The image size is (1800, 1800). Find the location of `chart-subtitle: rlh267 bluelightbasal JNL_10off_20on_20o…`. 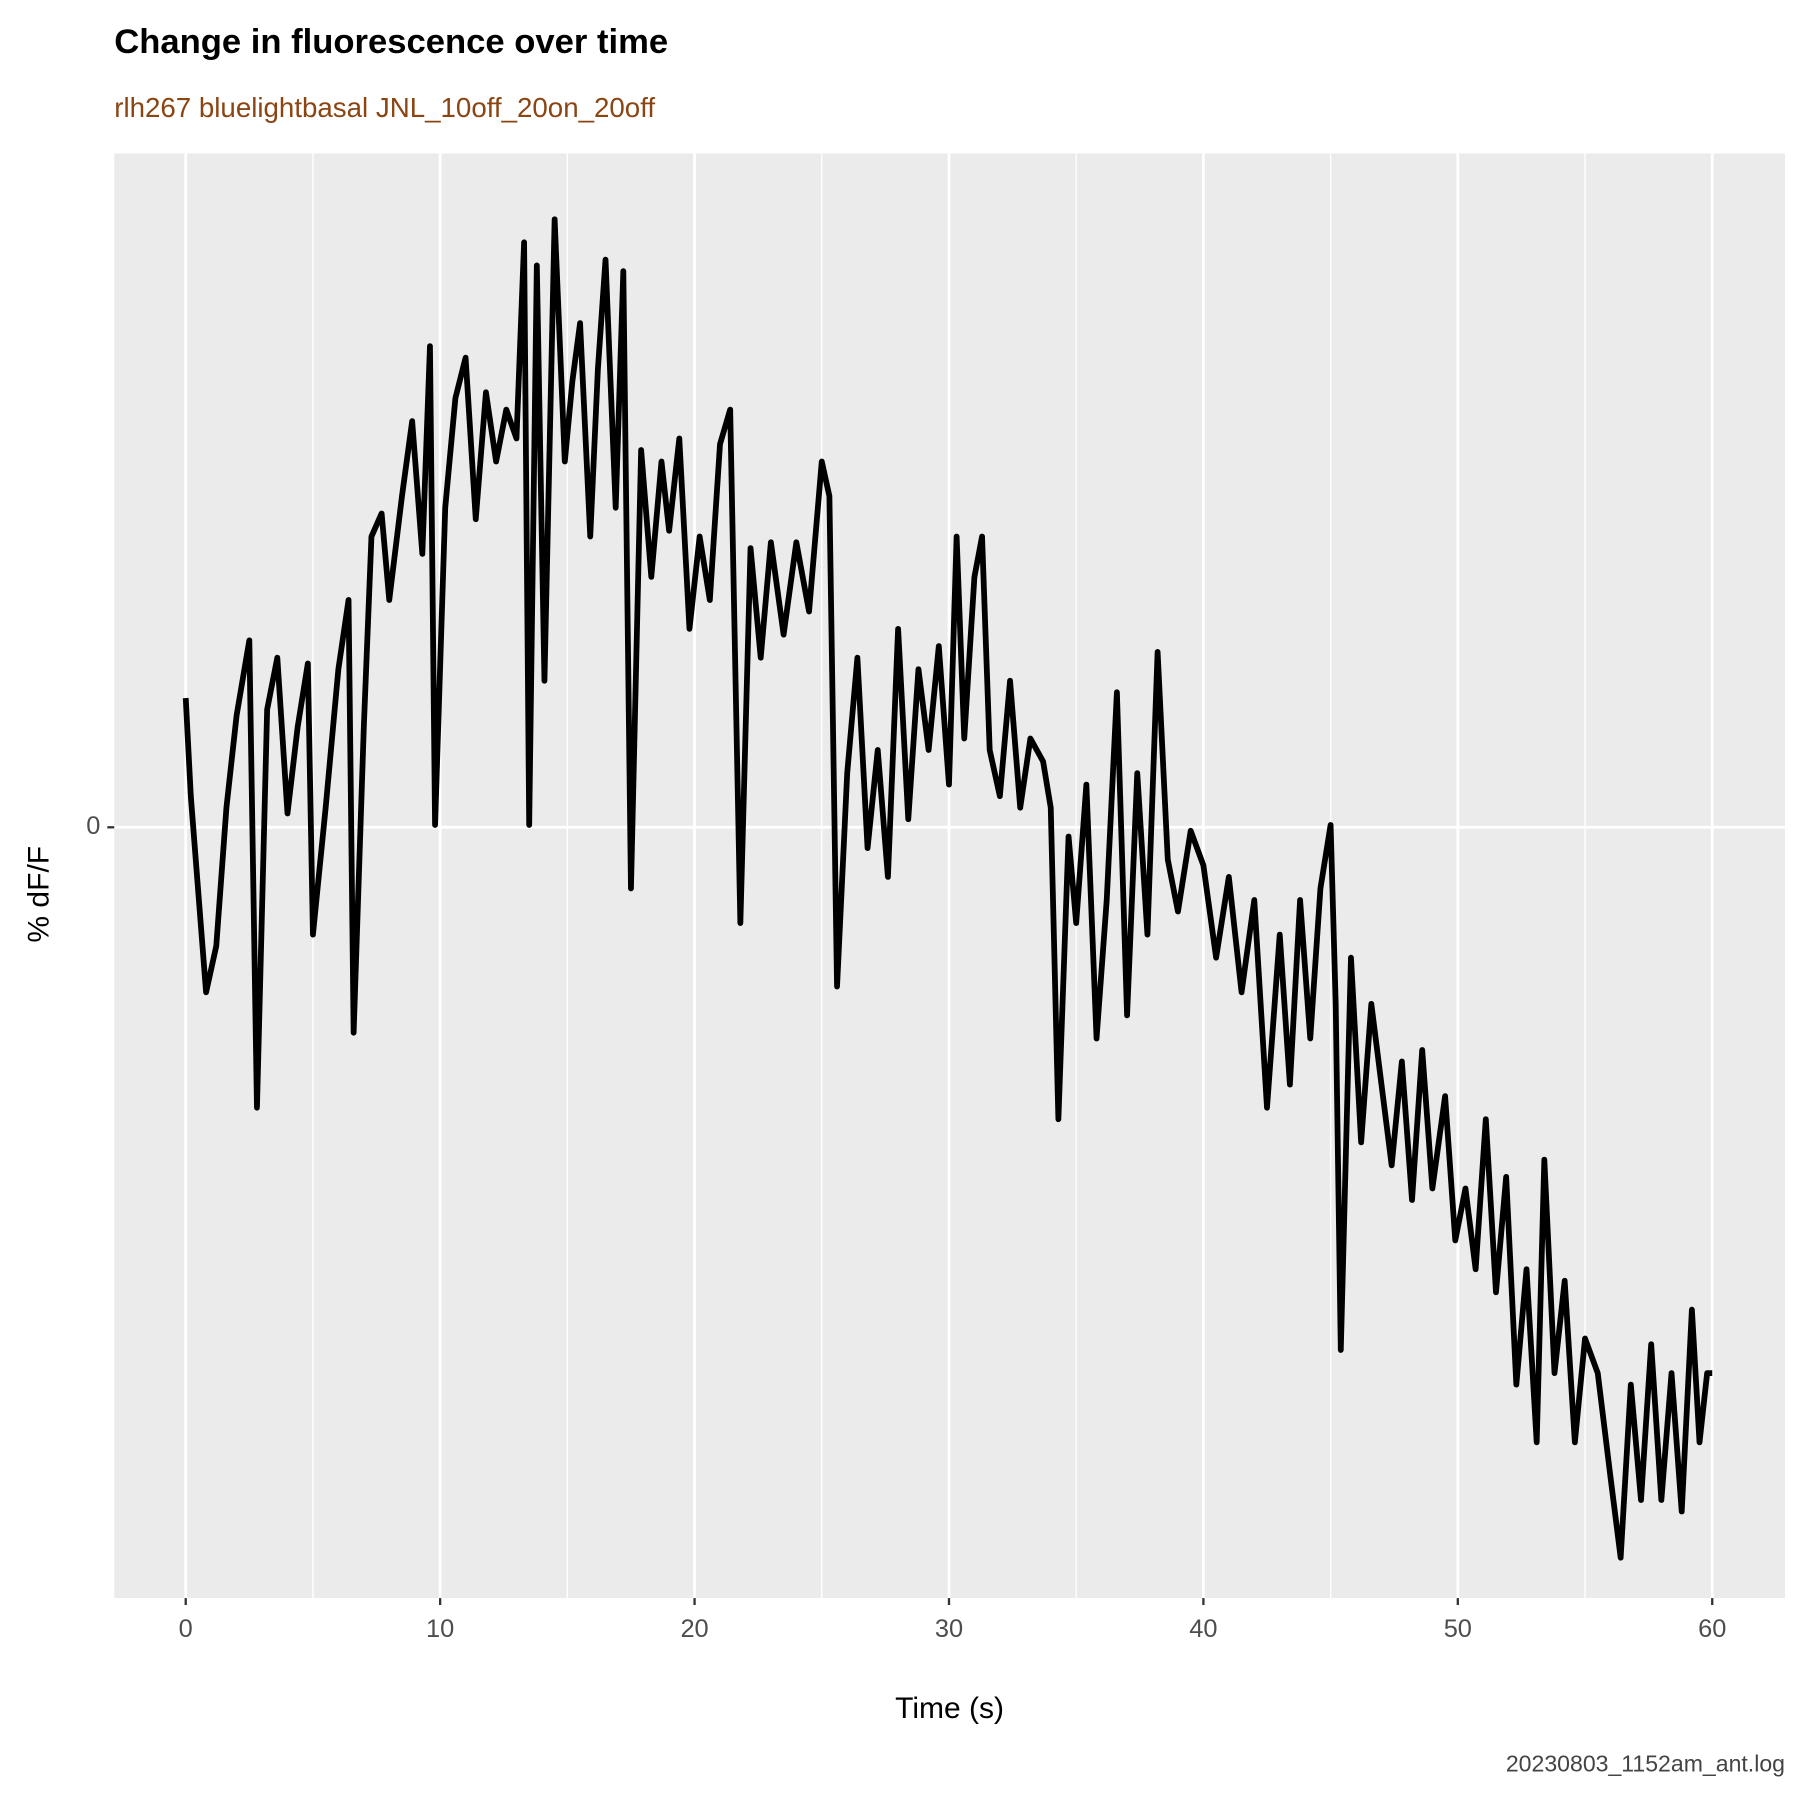

chart-subtitle: rlh267 bluelightbasal JNL_10off_20on_20o… is located at coordinates (384, 107).